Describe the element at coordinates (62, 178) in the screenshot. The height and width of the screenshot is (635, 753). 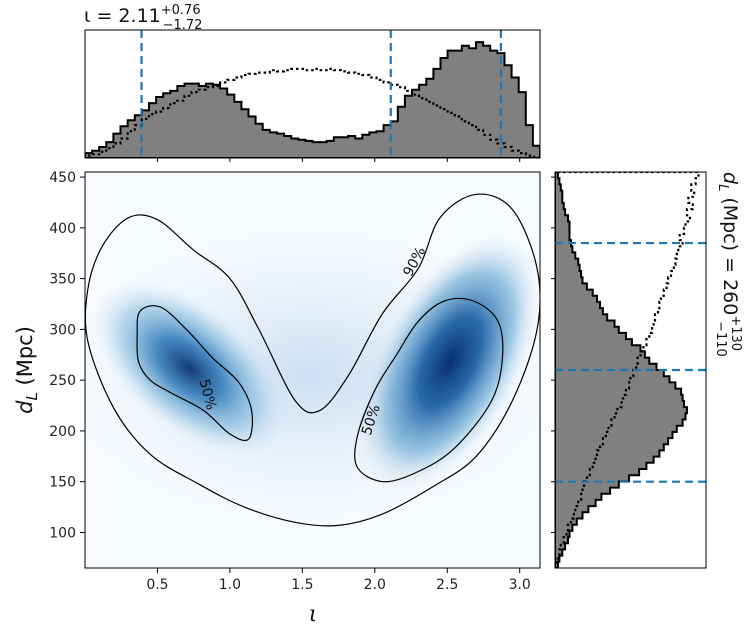
I see `y-tick-label: 450` at that location.